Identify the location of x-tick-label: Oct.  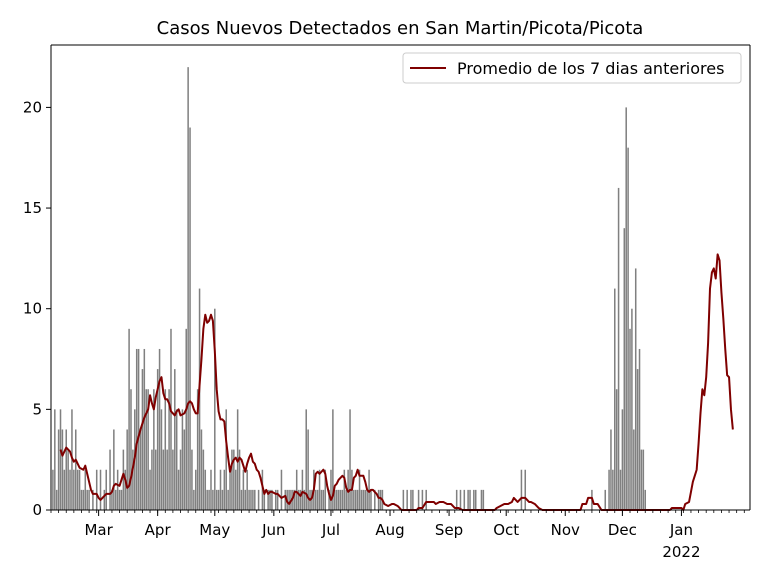
(506, 530).